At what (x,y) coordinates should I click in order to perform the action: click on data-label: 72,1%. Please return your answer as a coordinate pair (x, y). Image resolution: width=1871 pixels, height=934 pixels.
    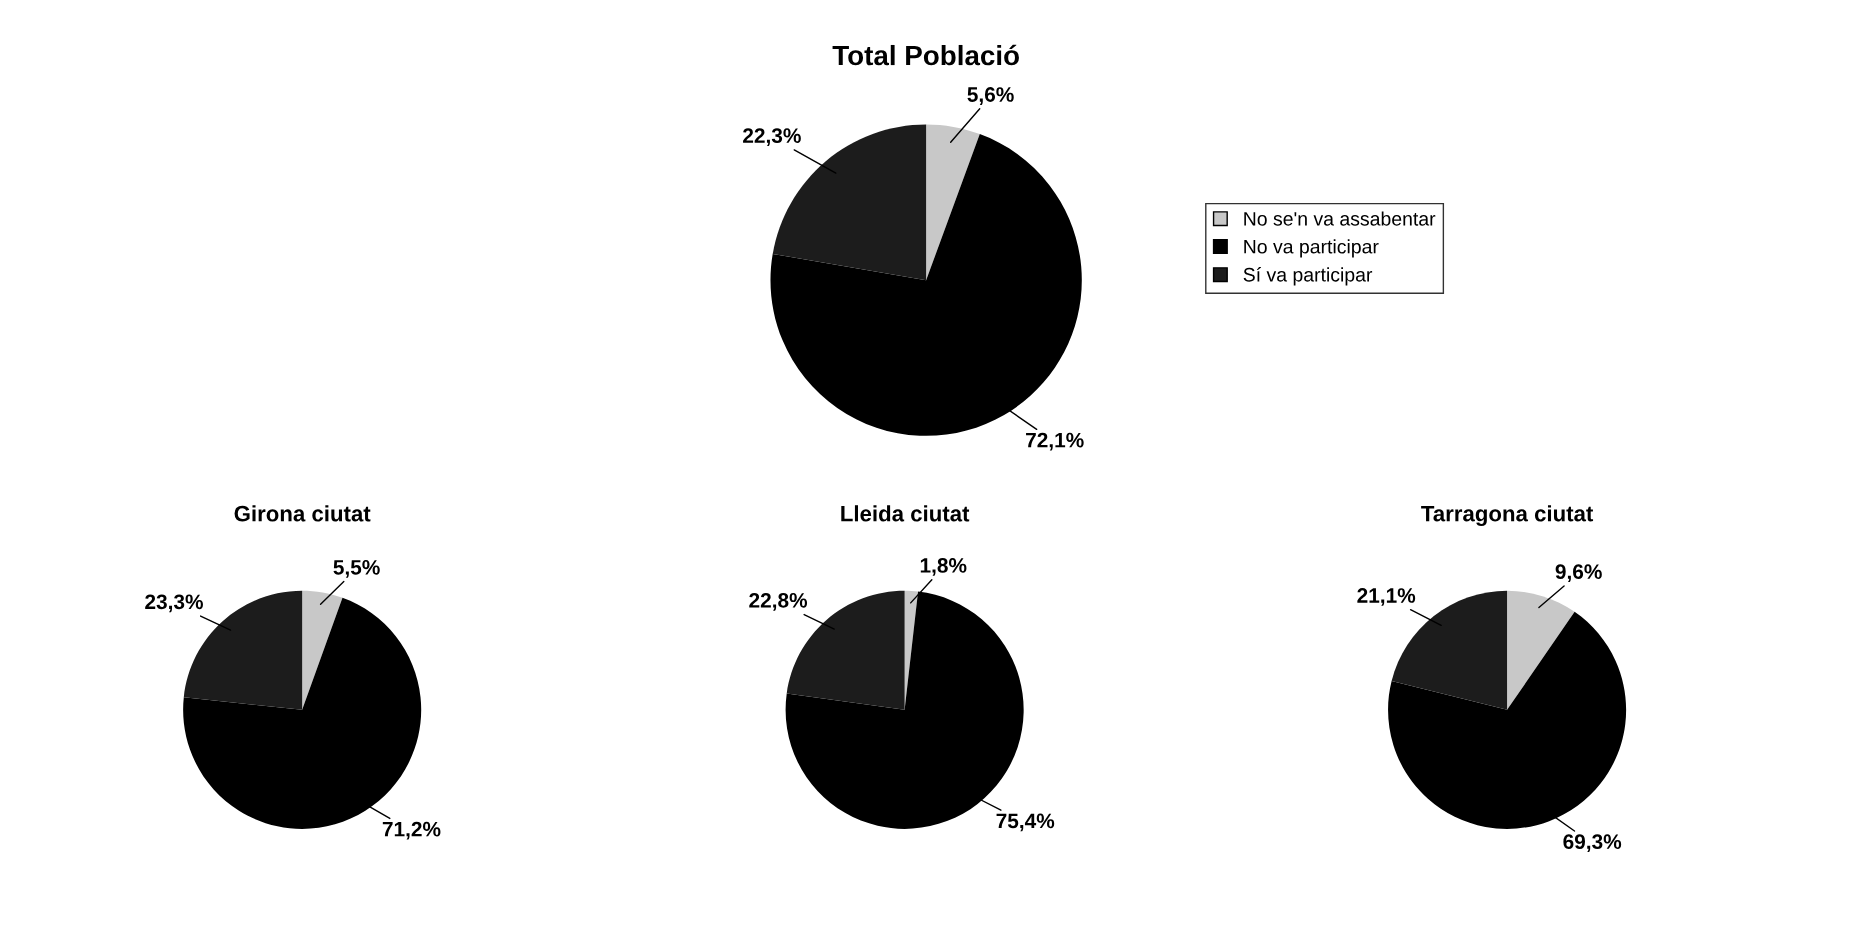
    Looking at the image, I should click on (1055, 441).